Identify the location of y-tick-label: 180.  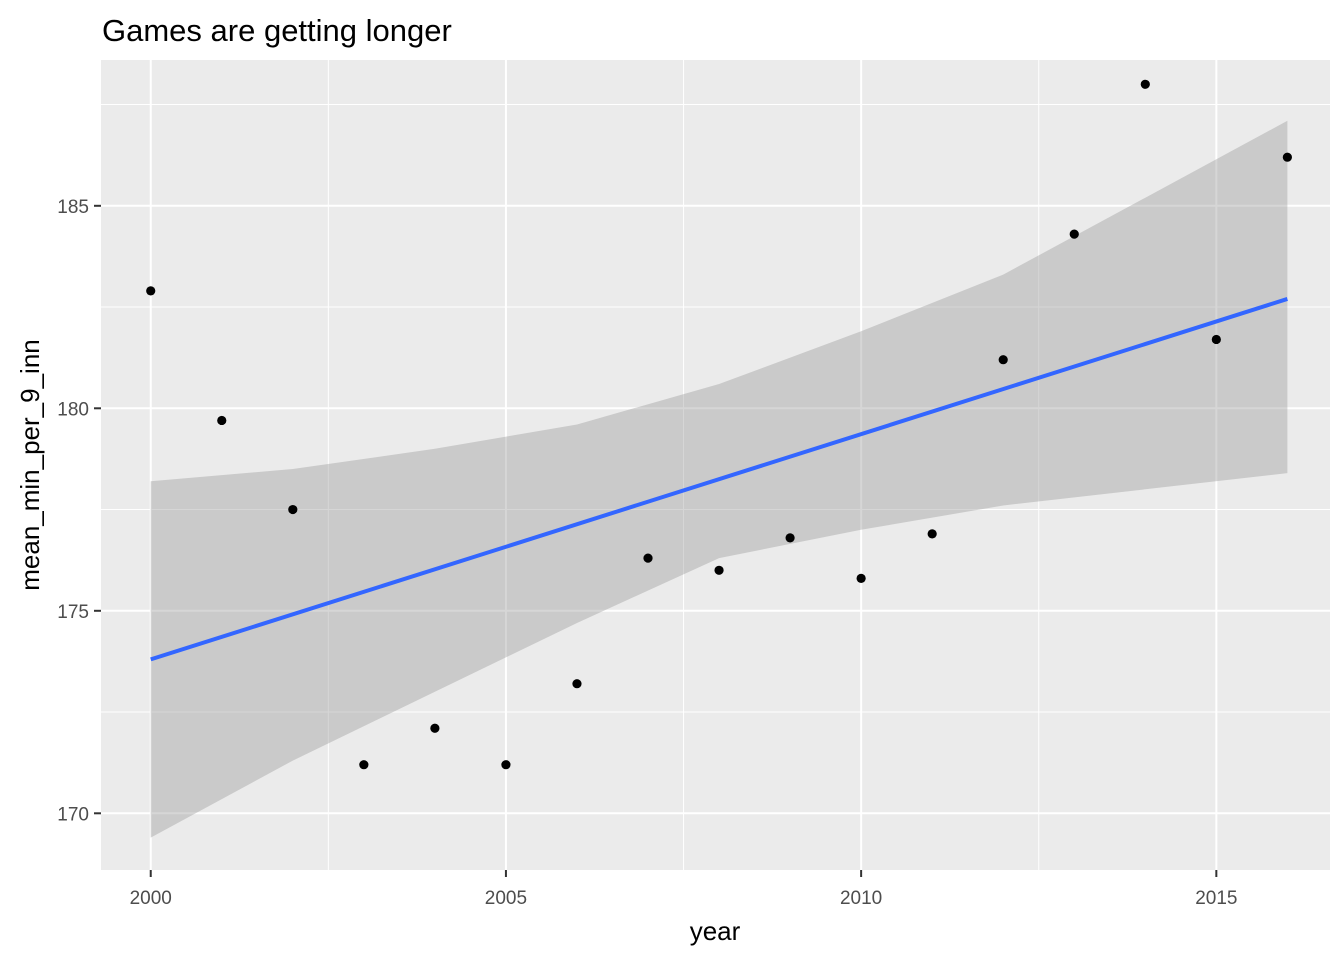
(73, 409).